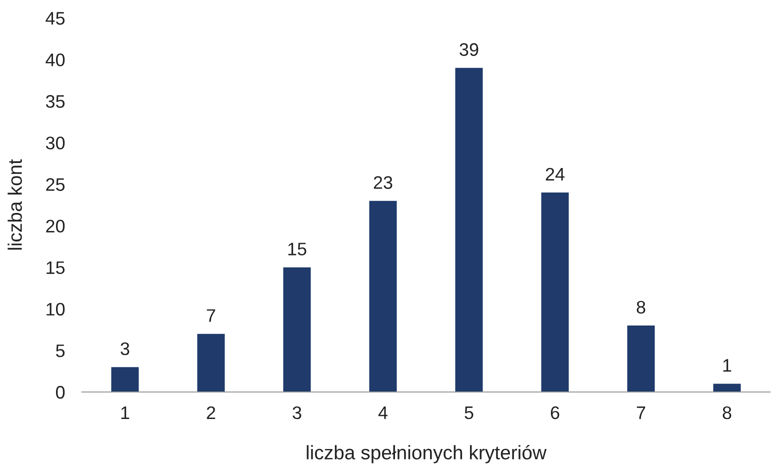 Image resolution: width=783 pixels, height=470 pixels. What do you see at coordinates (727, 365) in the screenshot?
I see `data-label: 1` at bounding box center [727, 365].